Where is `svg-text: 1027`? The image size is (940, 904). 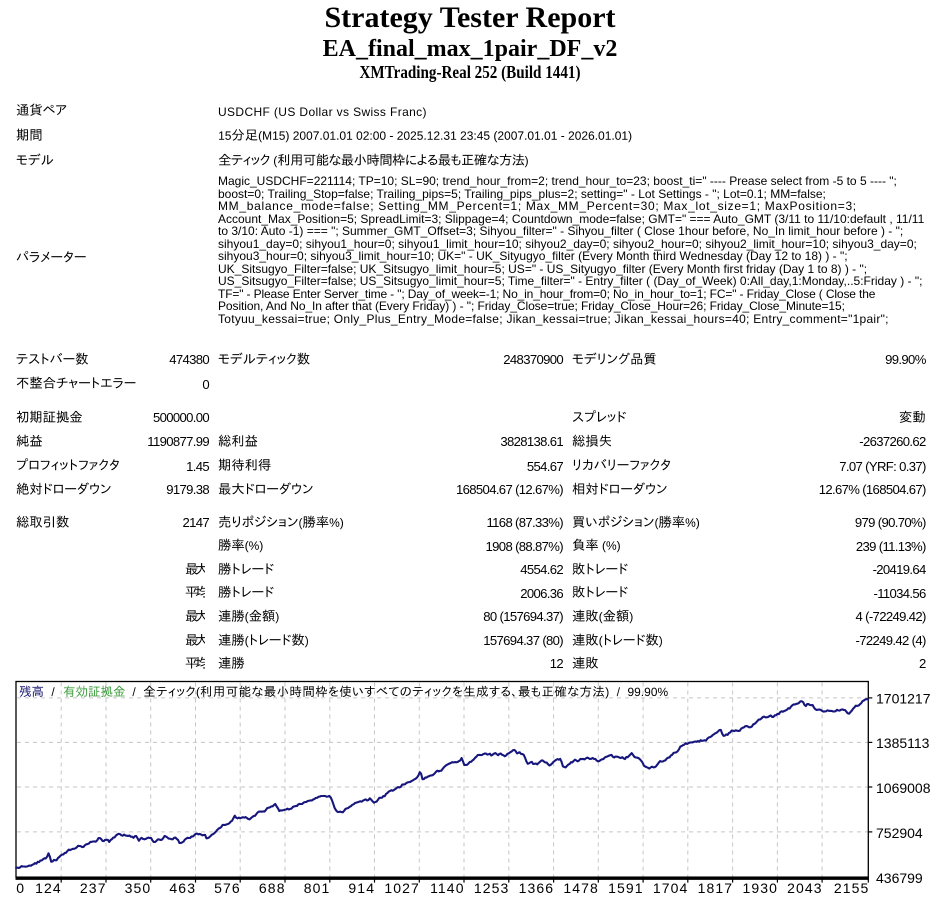 svg-text: 1027 is located at coordinates (402, 888).